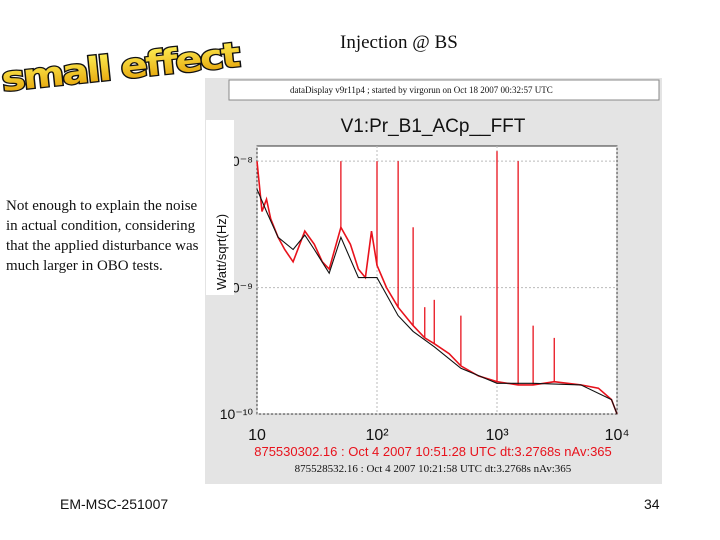 This screenshot has width=720, height=540. I want to click on footer-label: EM-MSC-251007, so click(114, 504).